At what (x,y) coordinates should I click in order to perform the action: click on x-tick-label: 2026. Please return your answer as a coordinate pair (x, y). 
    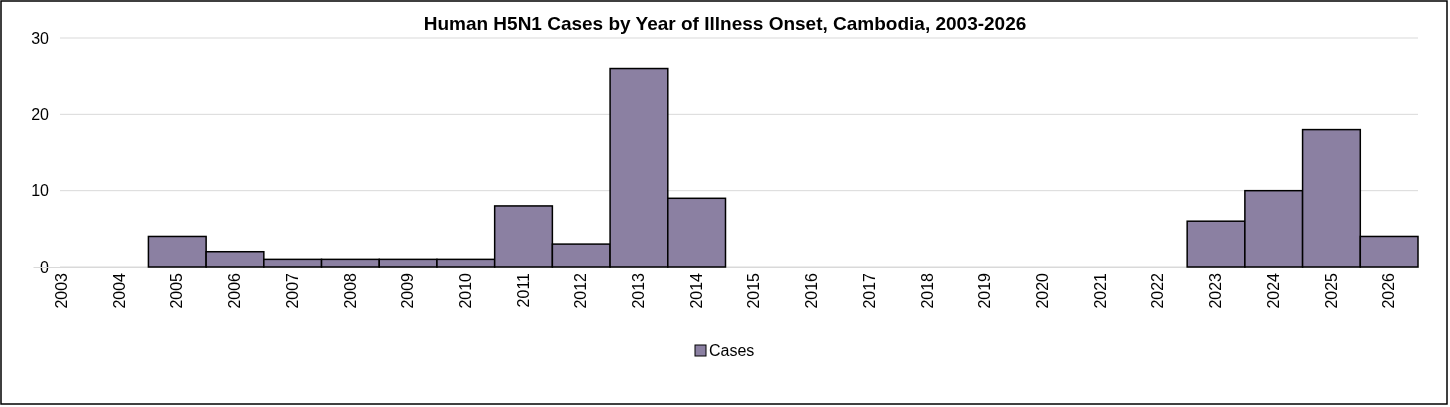
    Looking at the image, I should click on (1389, 290).